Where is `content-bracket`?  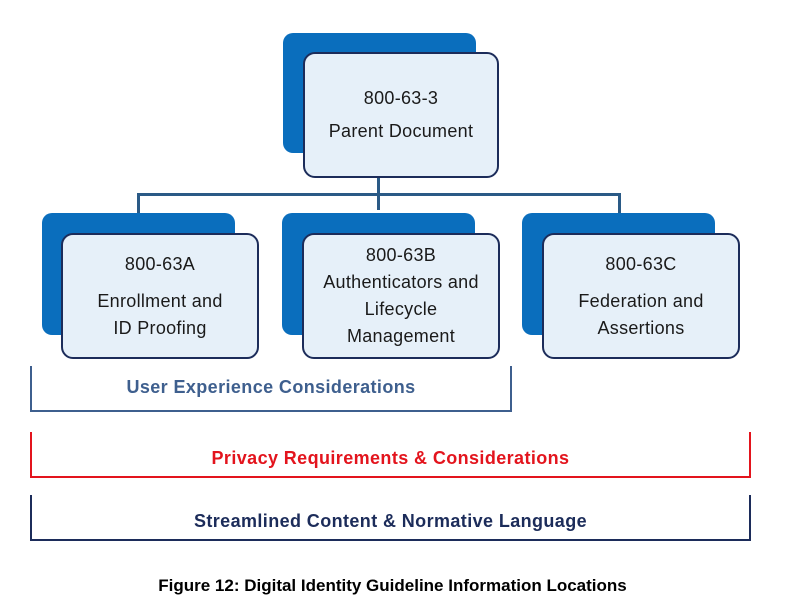 content-bracket is located at coordinates (390, 518).